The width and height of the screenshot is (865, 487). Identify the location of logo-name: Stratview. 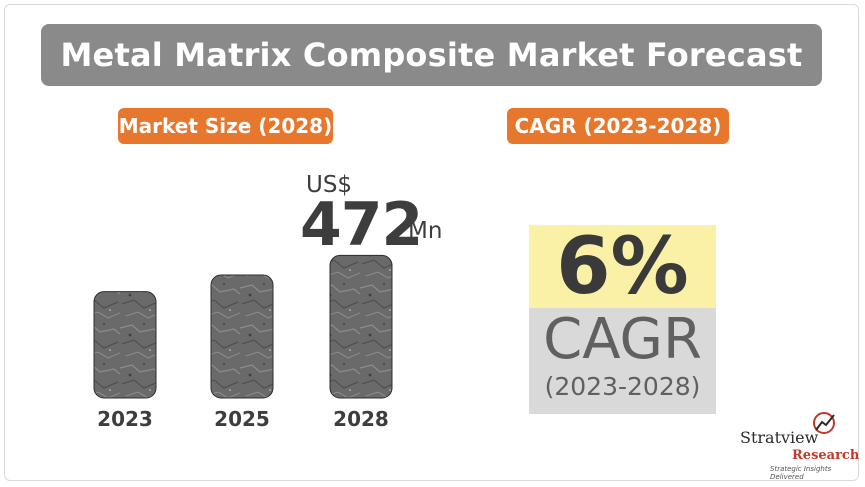
(779, 437).